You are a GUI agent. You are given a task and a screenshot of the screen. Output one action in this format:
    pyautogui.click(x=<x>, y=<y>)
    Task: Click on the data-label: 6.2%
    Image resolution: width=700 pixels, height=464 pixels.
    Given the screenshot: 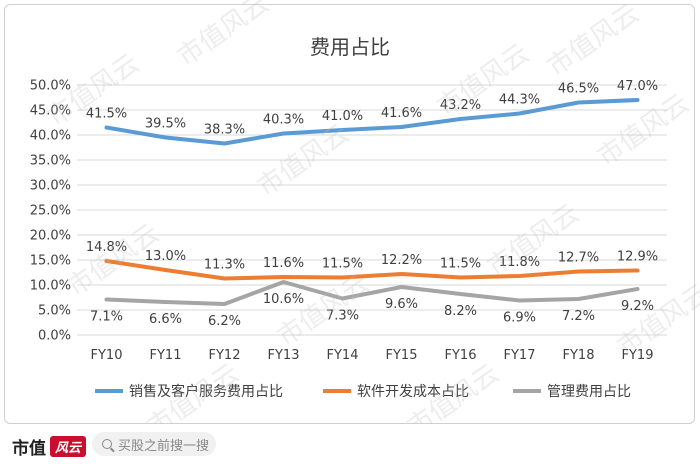 What is the action you would take?
    pyautogui.click(x=224, y=321)
    